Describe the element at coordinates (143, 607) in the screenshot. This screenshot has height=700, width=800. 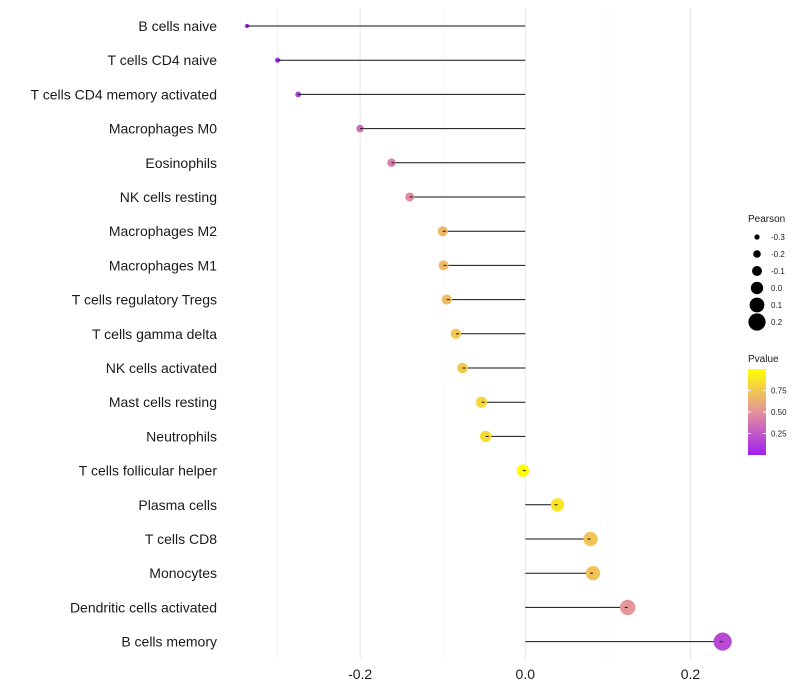
I see `category-label: Dendritic cells activated` at that location.